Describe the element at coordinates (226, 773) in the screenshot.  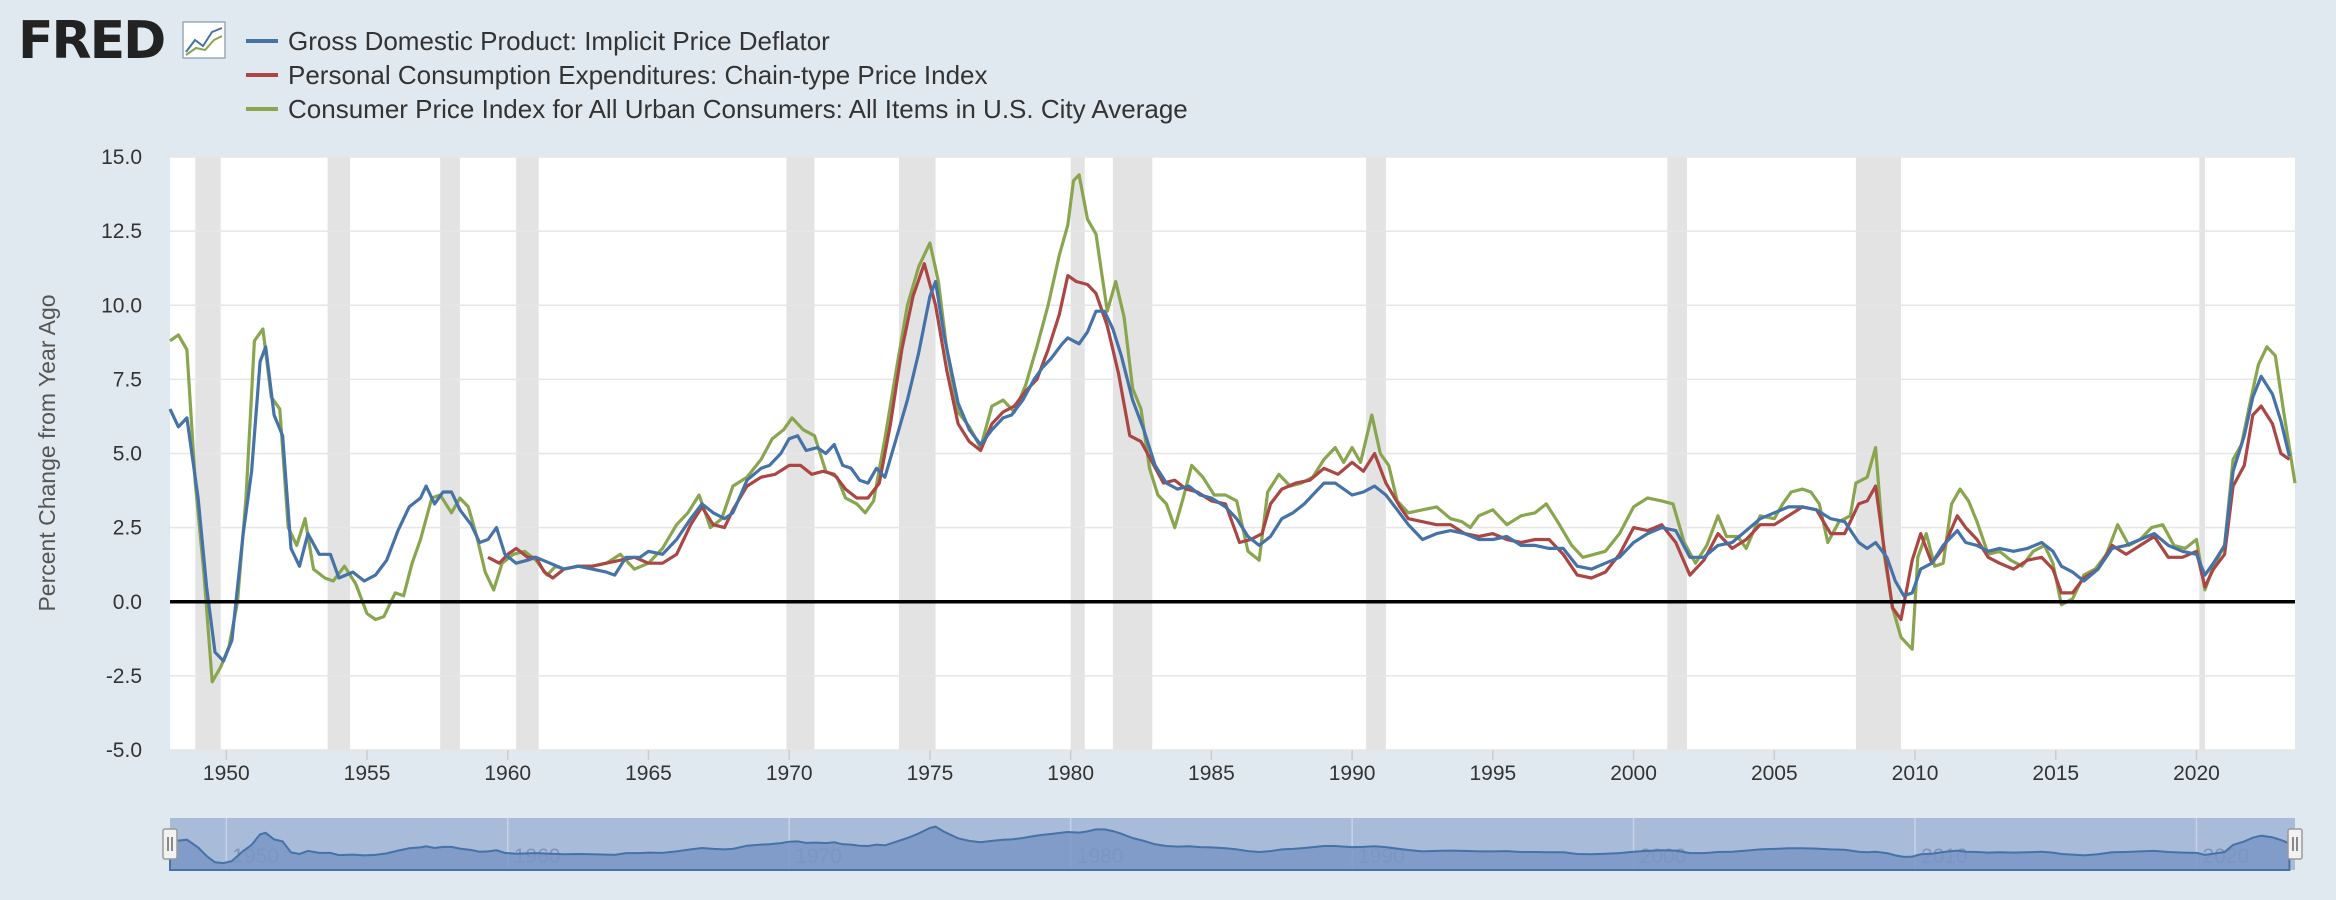
I see `x-tick-label: 1950` at that location.